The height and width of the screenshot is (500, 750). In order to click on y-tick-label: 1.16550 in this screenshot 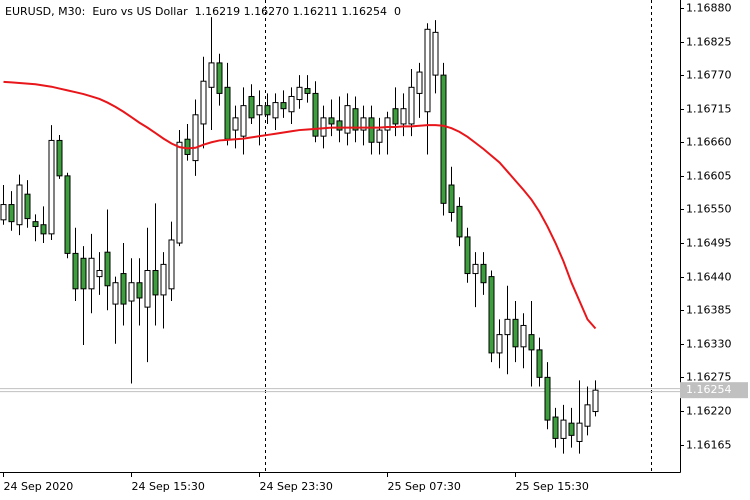, I will do `click(709, 209)`.